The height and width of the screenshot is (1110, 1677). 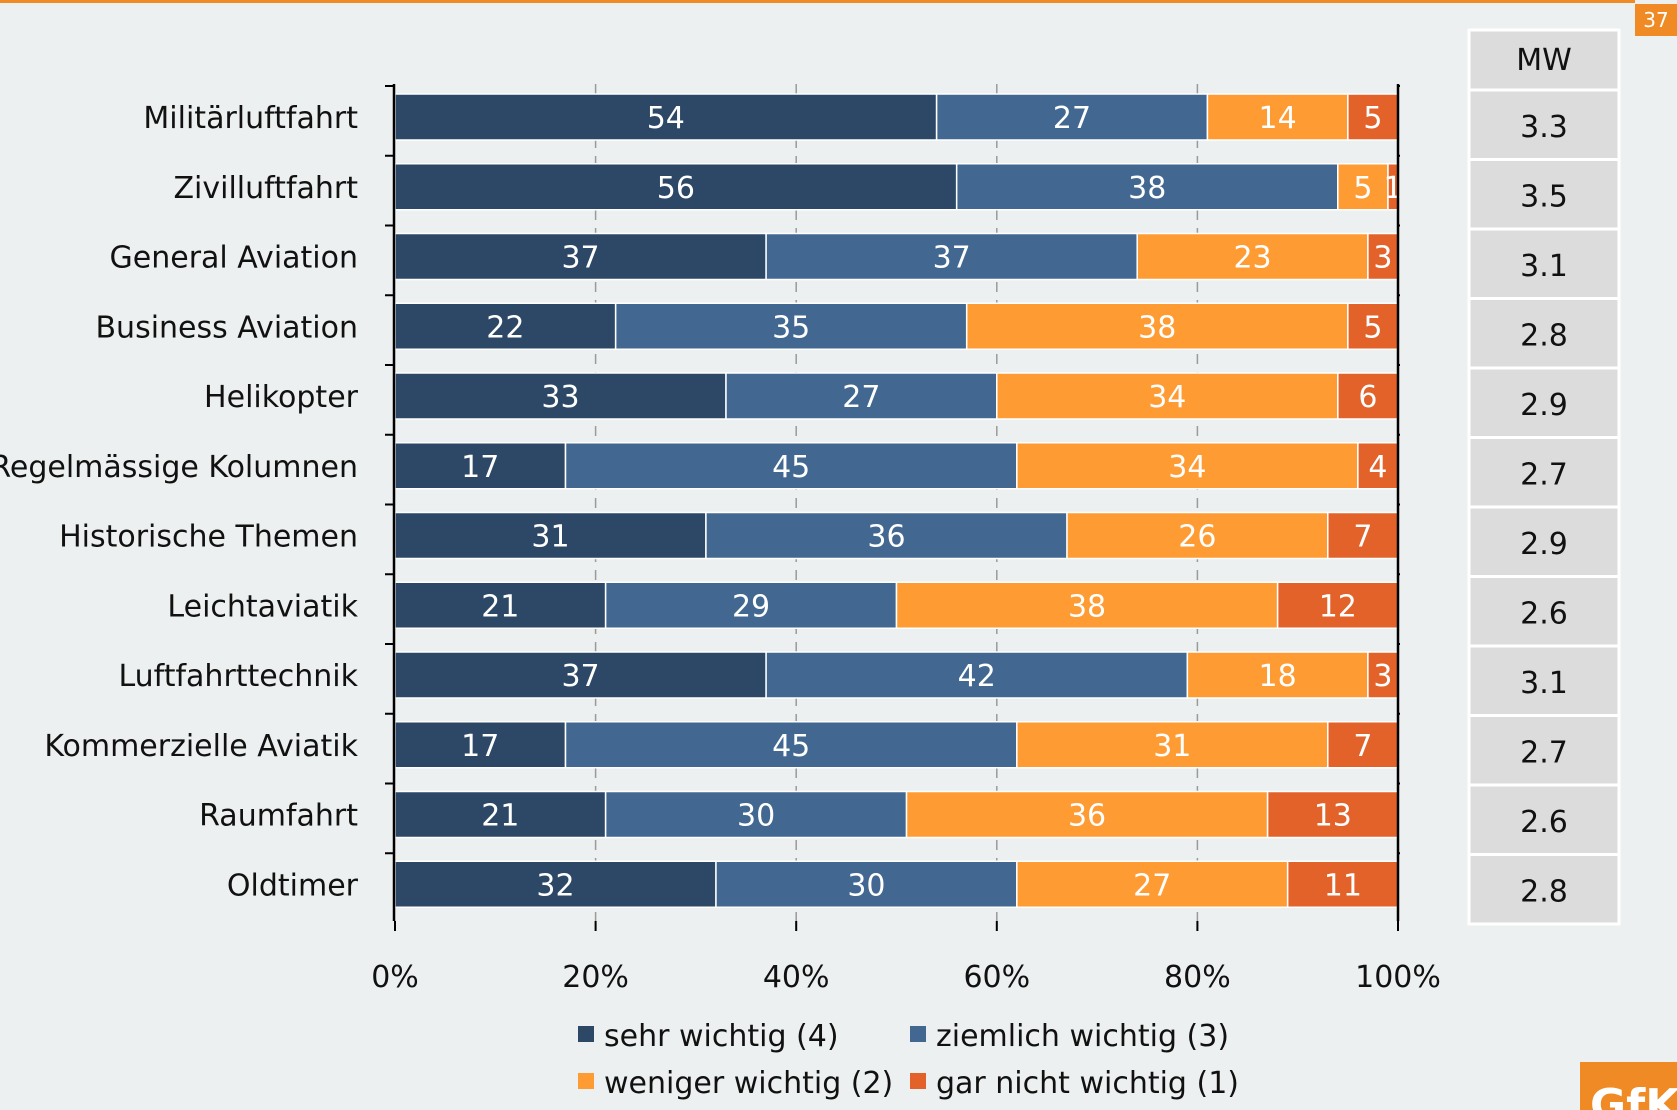 I want to click on category-label: Kommerzielle Aviatik, so click(x=201, y=746).